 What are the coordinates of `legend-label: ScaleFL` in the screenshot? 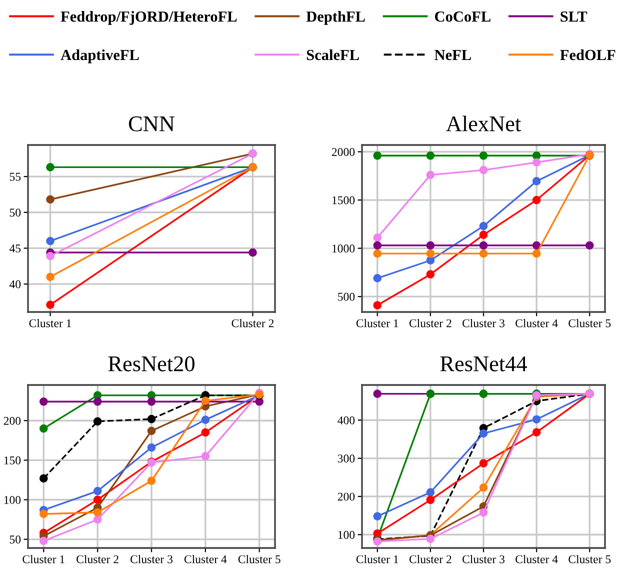 It's located at (332, 54).